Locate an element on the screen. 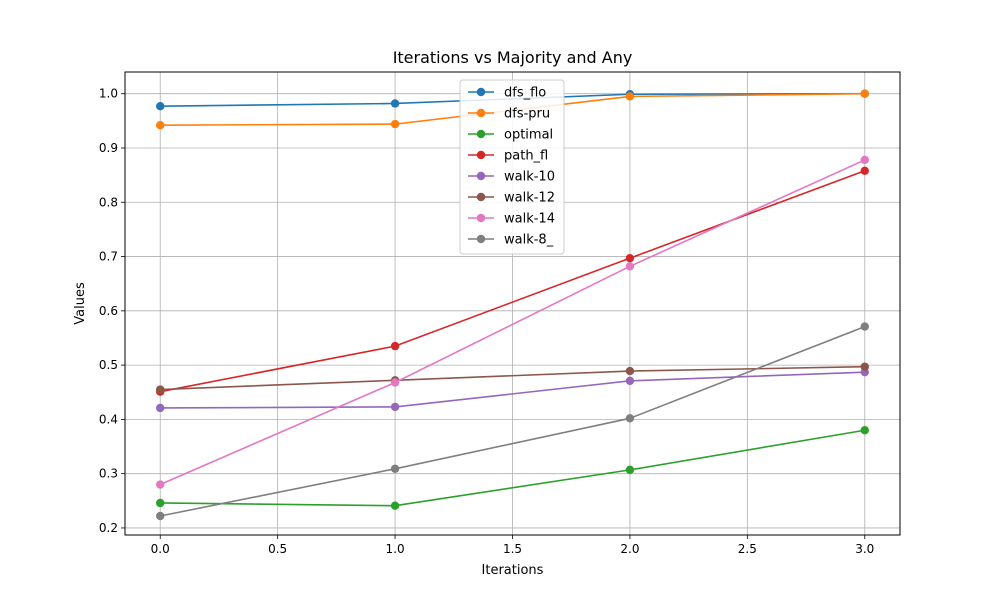 The height and width of the screenshot is (600, 1000). x-tick-label: 3.0 is located at coordinates (864, 549).